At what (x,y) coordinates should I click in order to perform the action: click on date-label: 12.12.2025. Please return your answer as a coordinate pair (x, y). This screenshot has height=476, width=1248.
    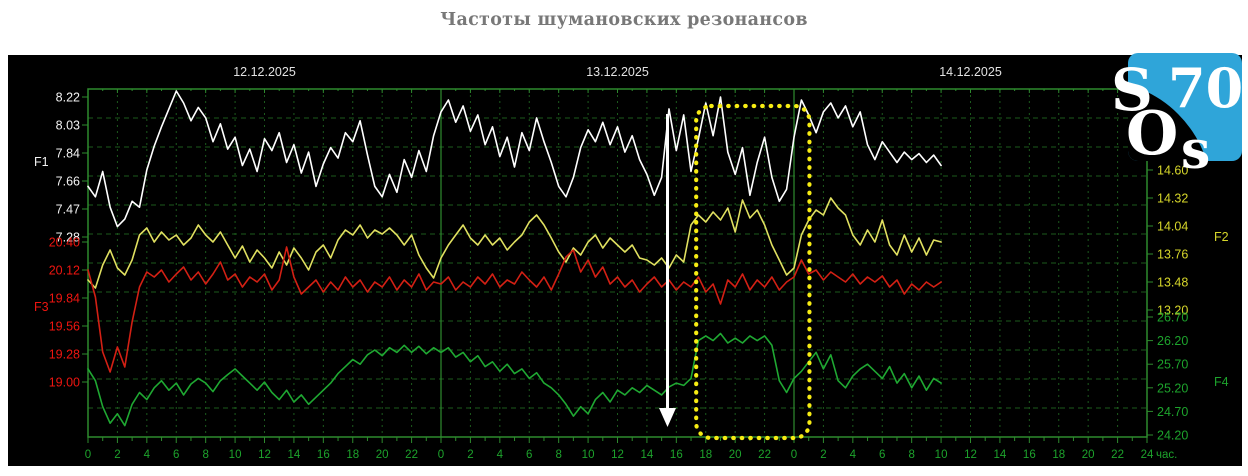
    Looking at the image, I should click on (264, 72).